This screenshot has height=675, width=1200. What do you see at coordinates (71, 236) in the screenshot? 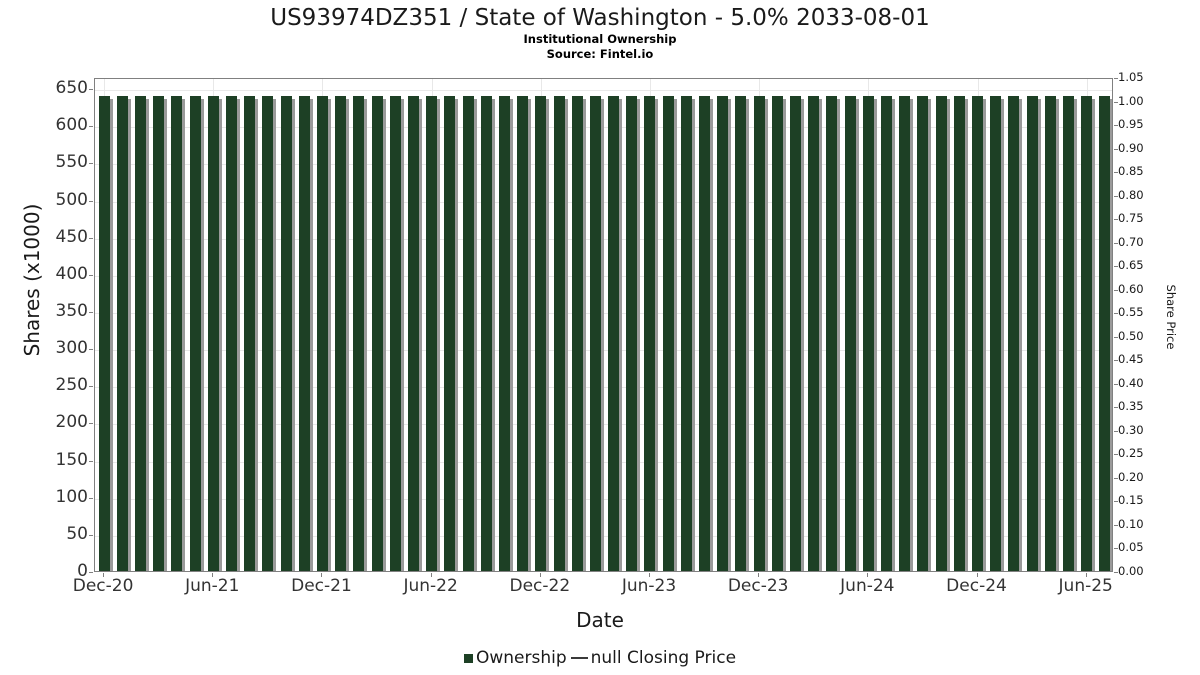
I see `y-axis-left-tick-label: 450` at bounding box center [71, 236].